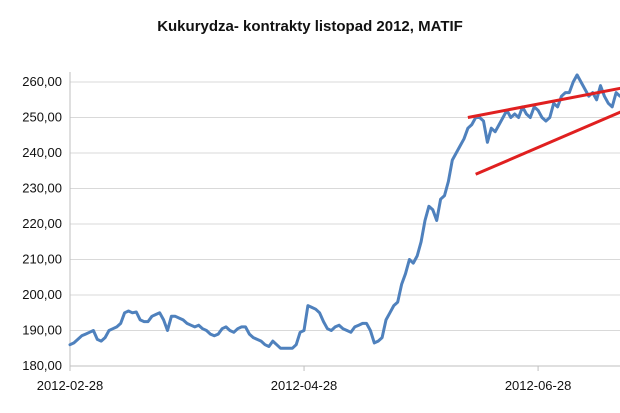 This screenshot has height=413, width=620. Describe the element at coordinates (42, 365) in the screenshot. I see `y-tick-label: 180,00` at that location.